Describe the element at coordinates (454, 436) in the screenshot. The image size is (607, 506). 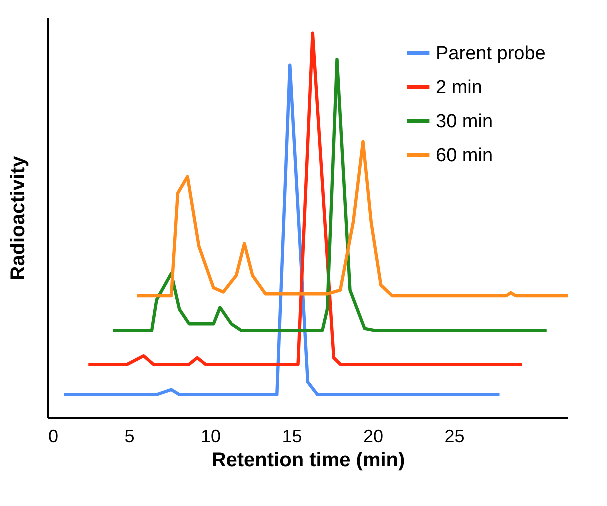
I see `x-tick-label: 25` at that location.